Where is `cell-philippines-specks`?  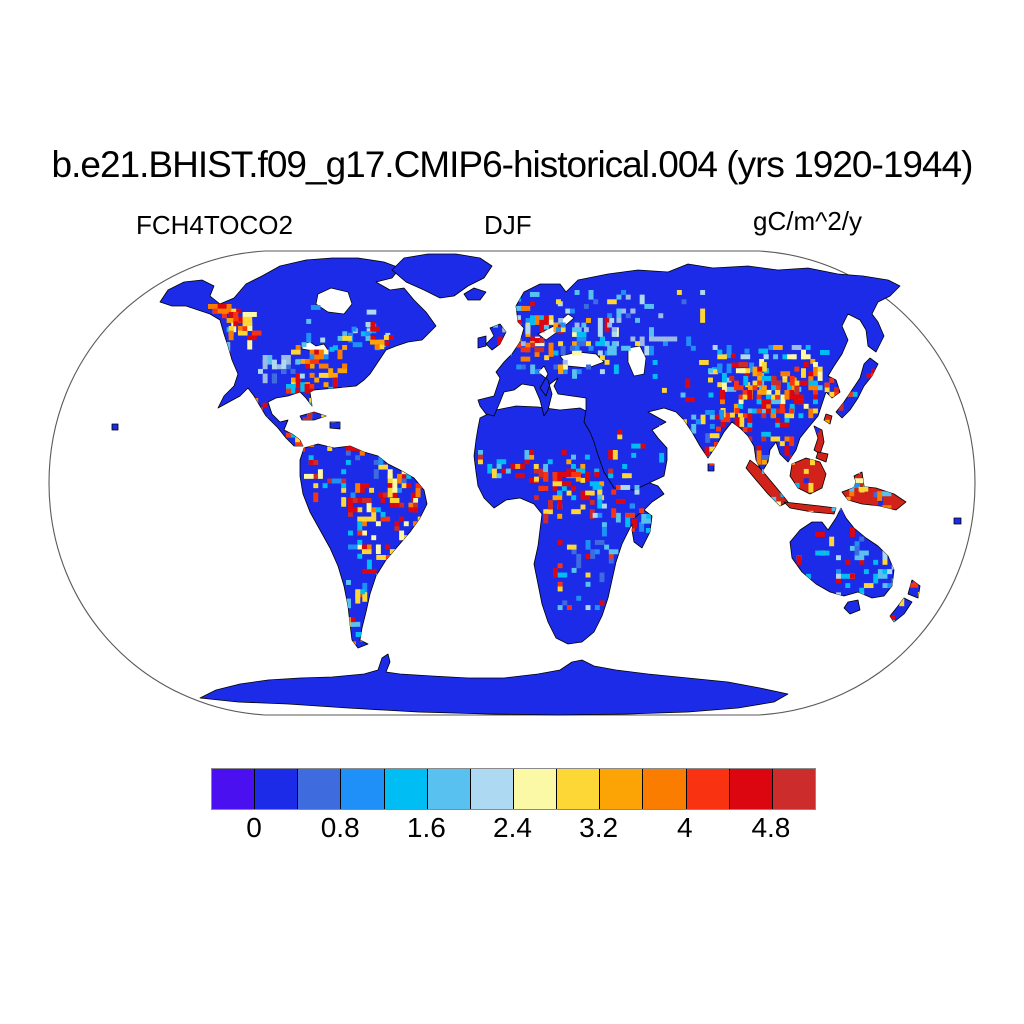
cell-philippines-specks is located at coordinates (826, 439).